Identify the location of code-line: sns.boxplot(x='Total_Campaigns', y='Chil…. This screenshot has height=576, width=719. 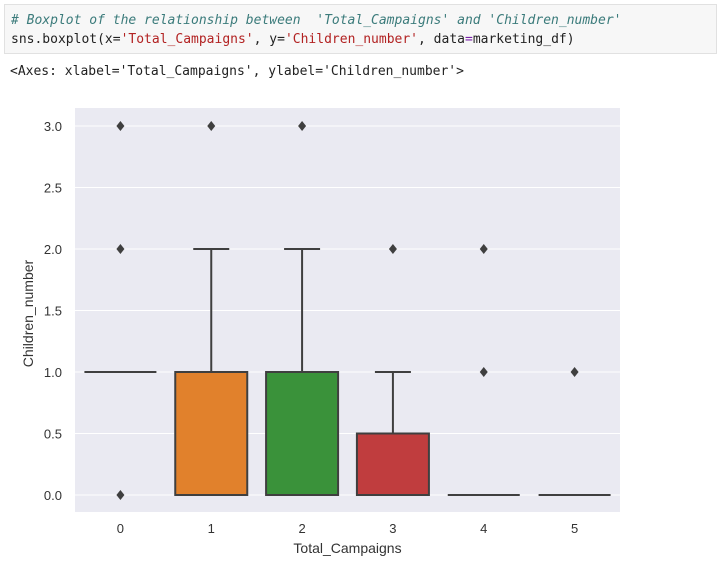
(293, 39).